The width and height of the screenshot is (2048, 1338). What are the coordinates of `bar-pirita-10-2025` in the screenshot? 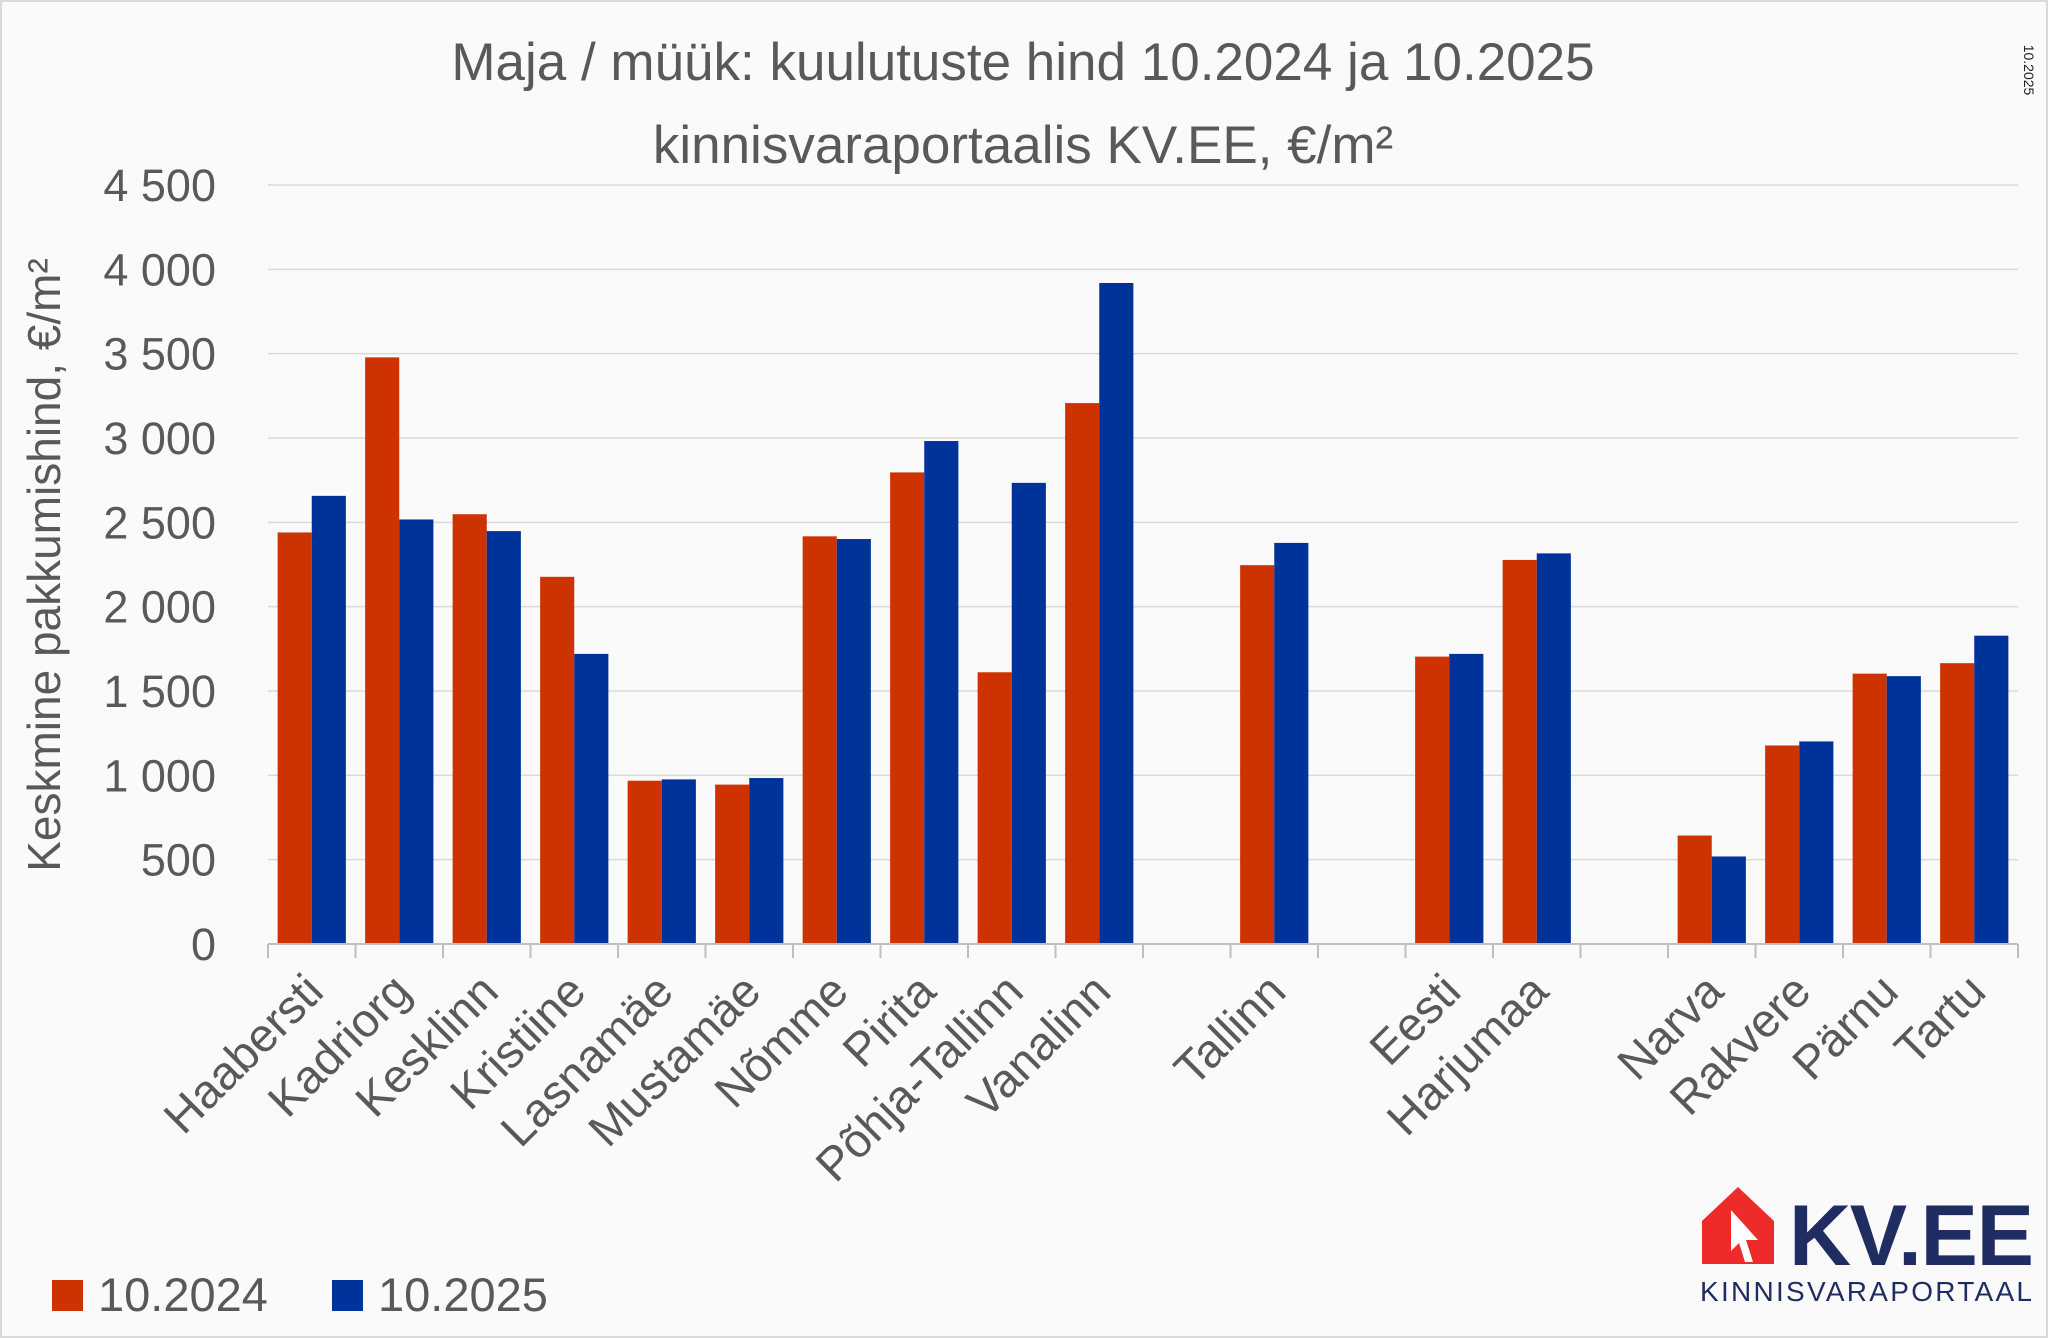 It's located at (941, 692).